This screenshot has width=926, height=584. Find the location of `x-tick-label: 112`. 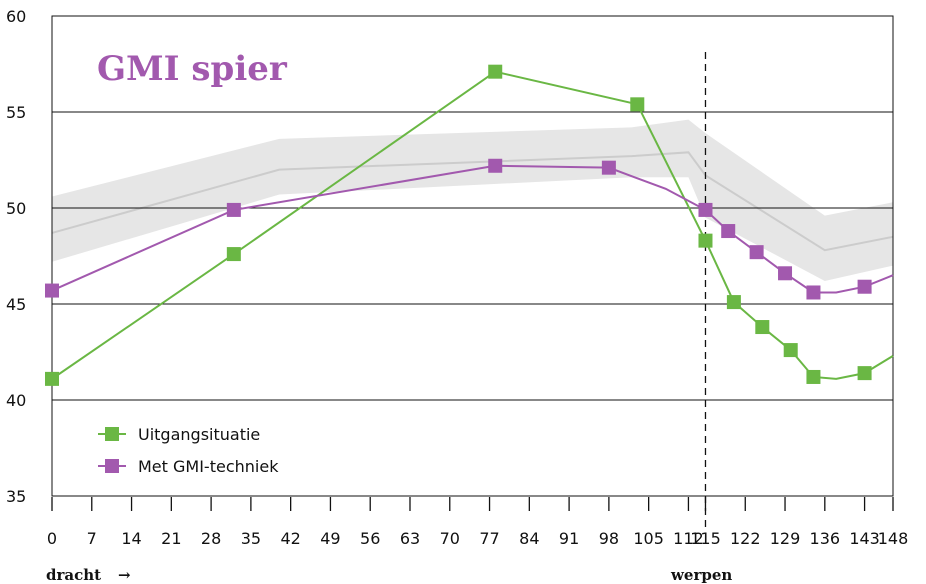

x-tick-label: 112 is located at coordinates (688, 538).